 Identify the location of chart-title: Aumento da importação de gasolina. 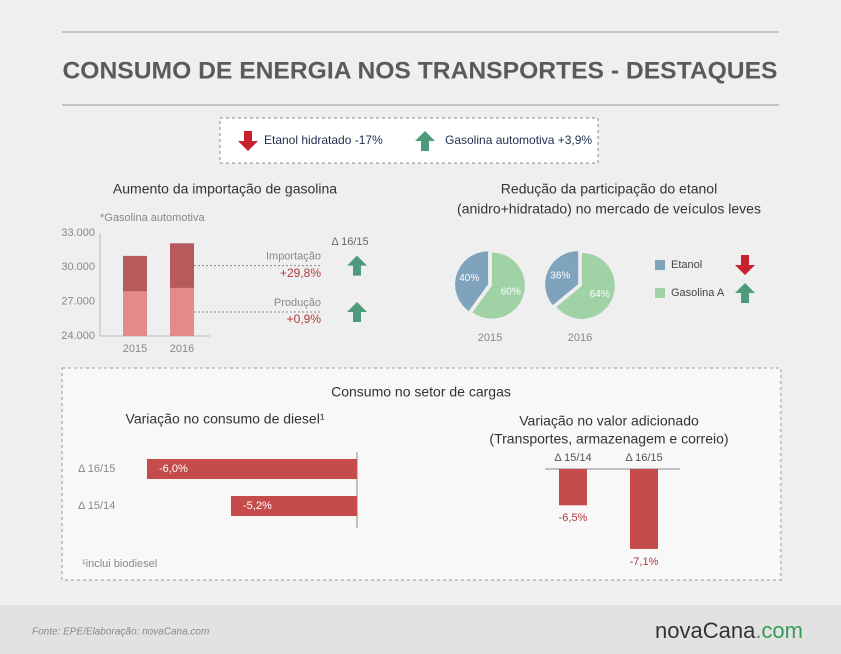
(225, 189).